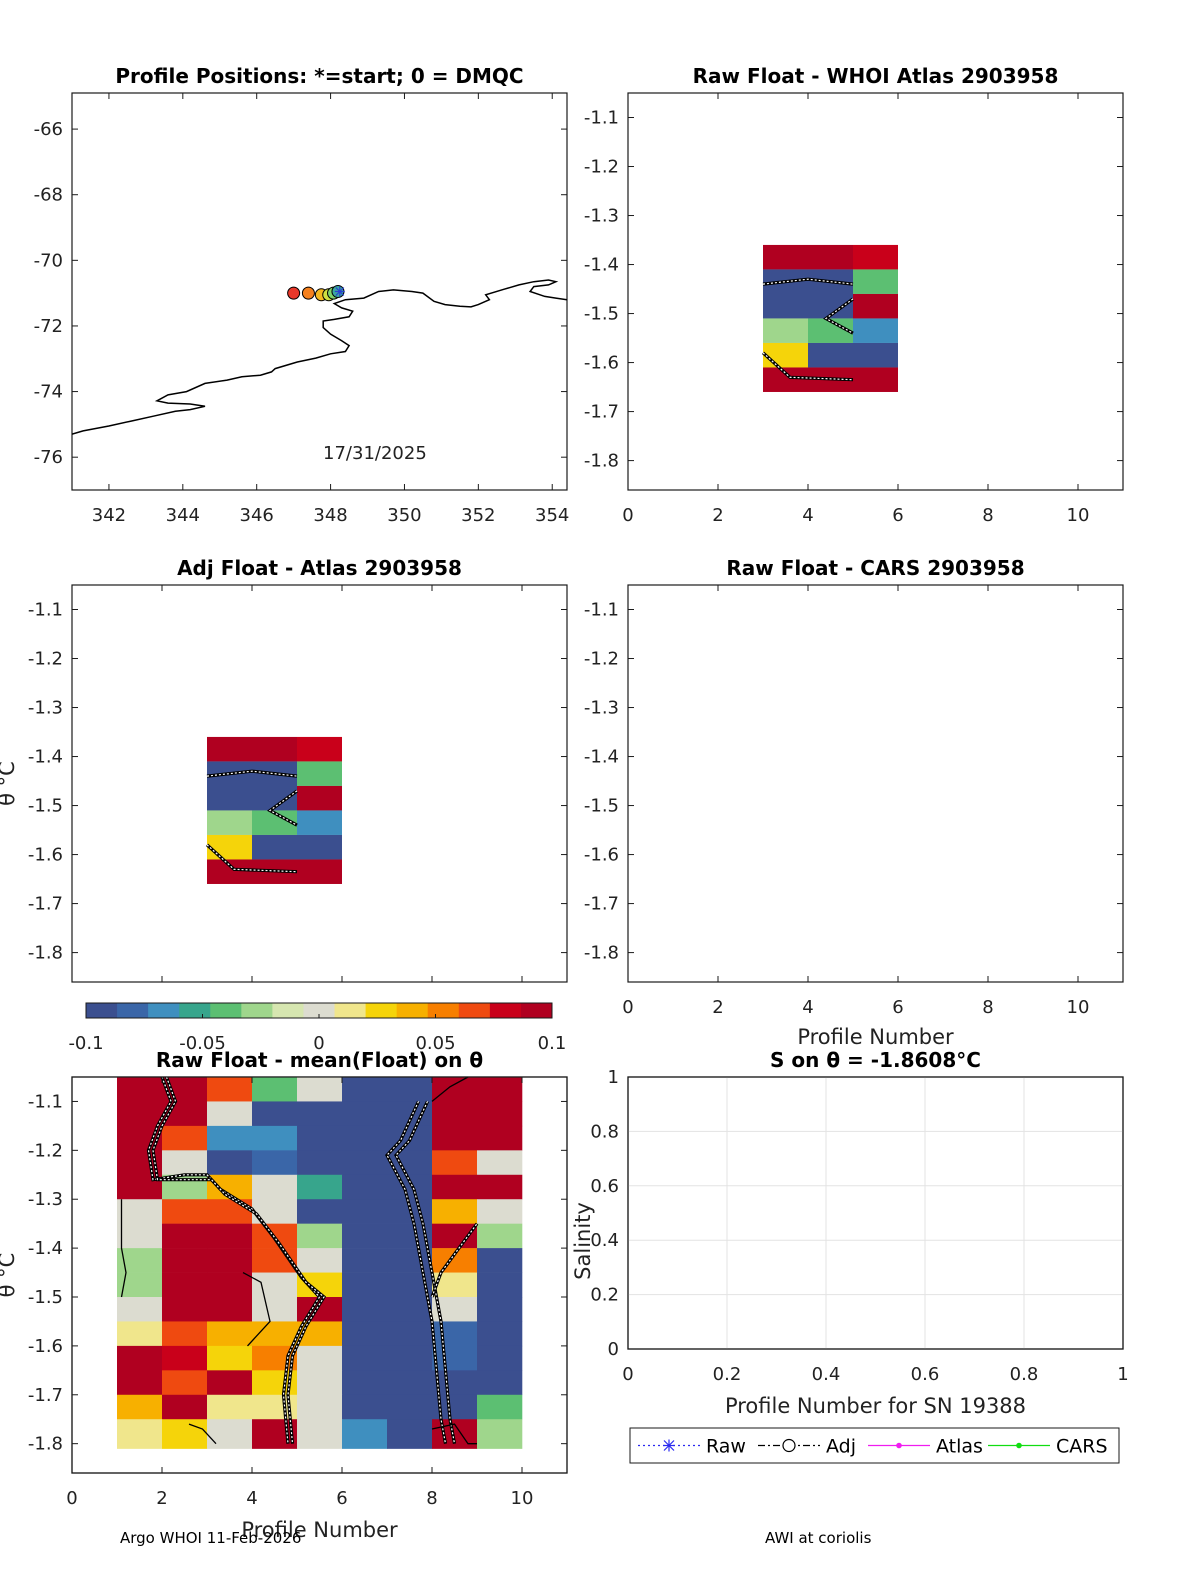  What do you see at coordinates (627, 1007) in the screenshot?
I see `raw_cars-xtick-label: 0` at bounding box center [627, 1007].